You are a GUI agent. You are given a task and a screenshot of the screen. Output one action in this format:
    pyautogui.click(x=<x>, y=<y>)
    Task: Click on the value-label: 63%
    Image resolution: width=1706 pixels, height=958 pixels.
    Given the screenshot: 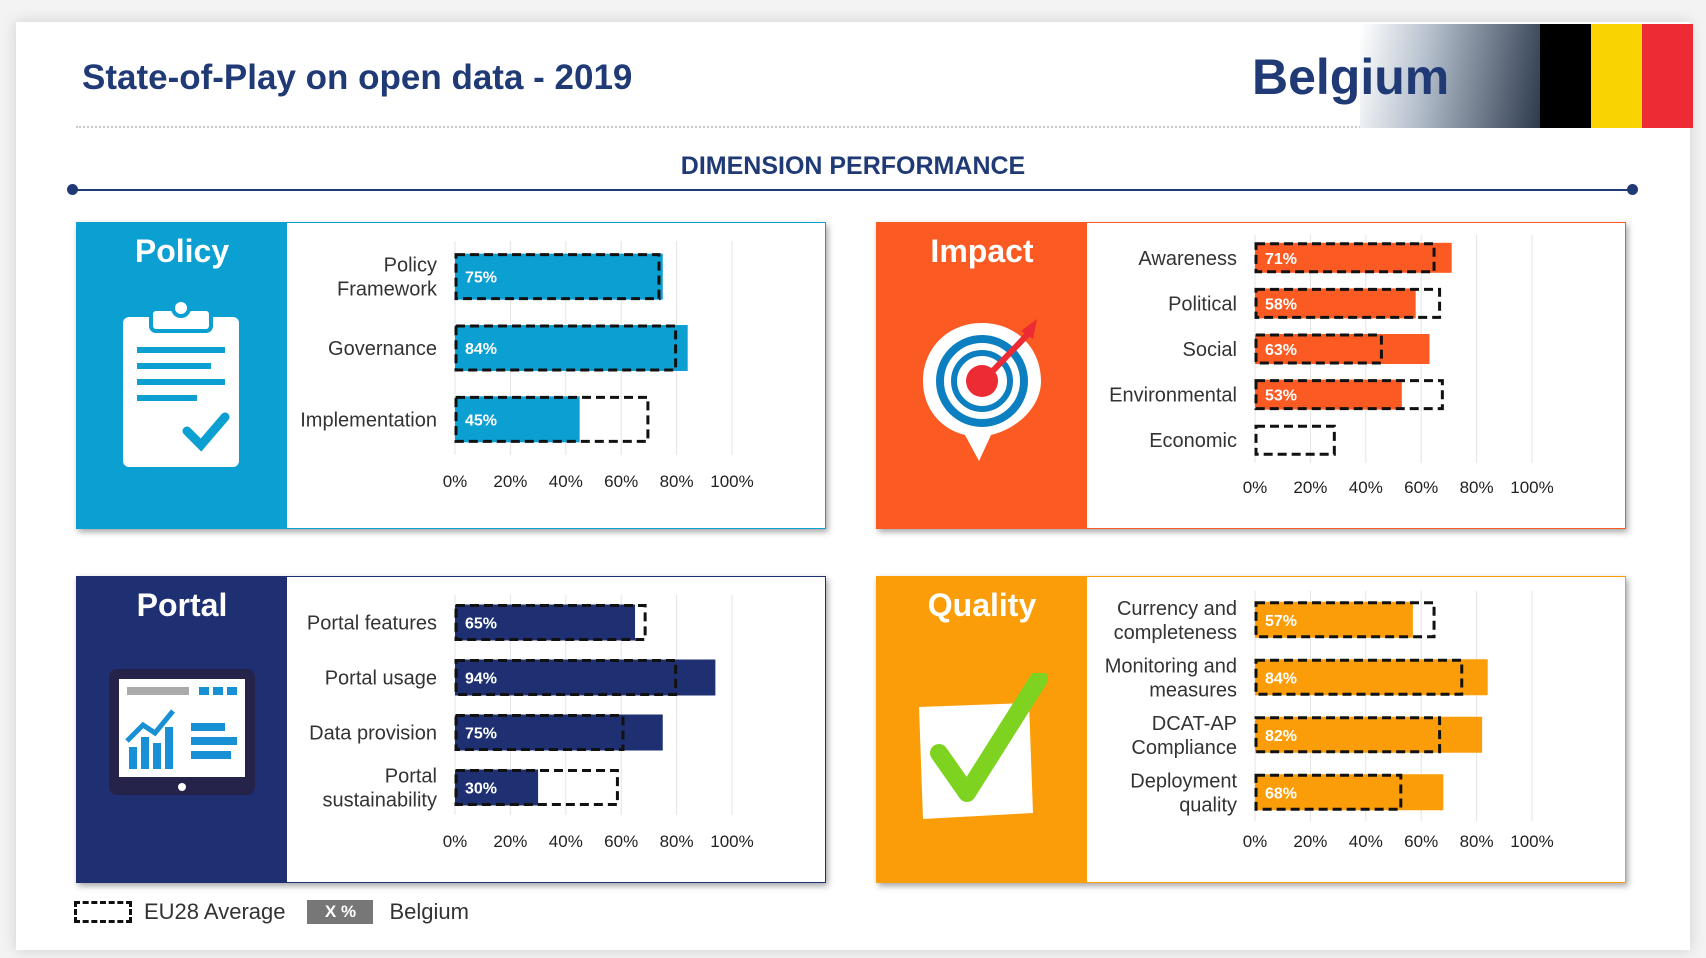 What is the action you would take?
    pyautogui.click(x=1281, y=350)
    